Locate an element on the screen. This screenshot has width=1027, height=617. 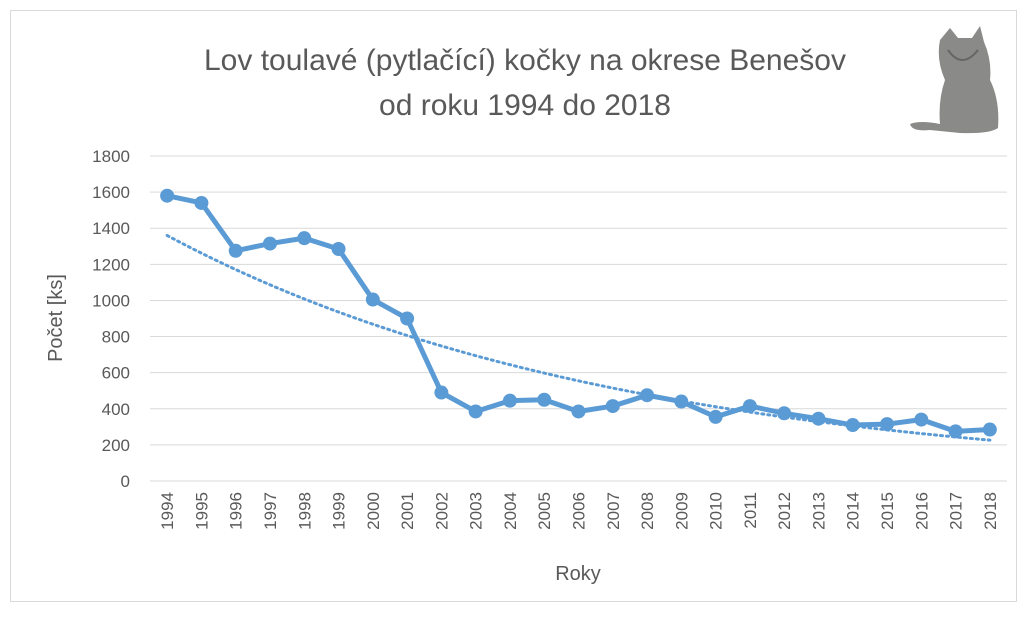
cat-image is located at coordinates (954, 80).